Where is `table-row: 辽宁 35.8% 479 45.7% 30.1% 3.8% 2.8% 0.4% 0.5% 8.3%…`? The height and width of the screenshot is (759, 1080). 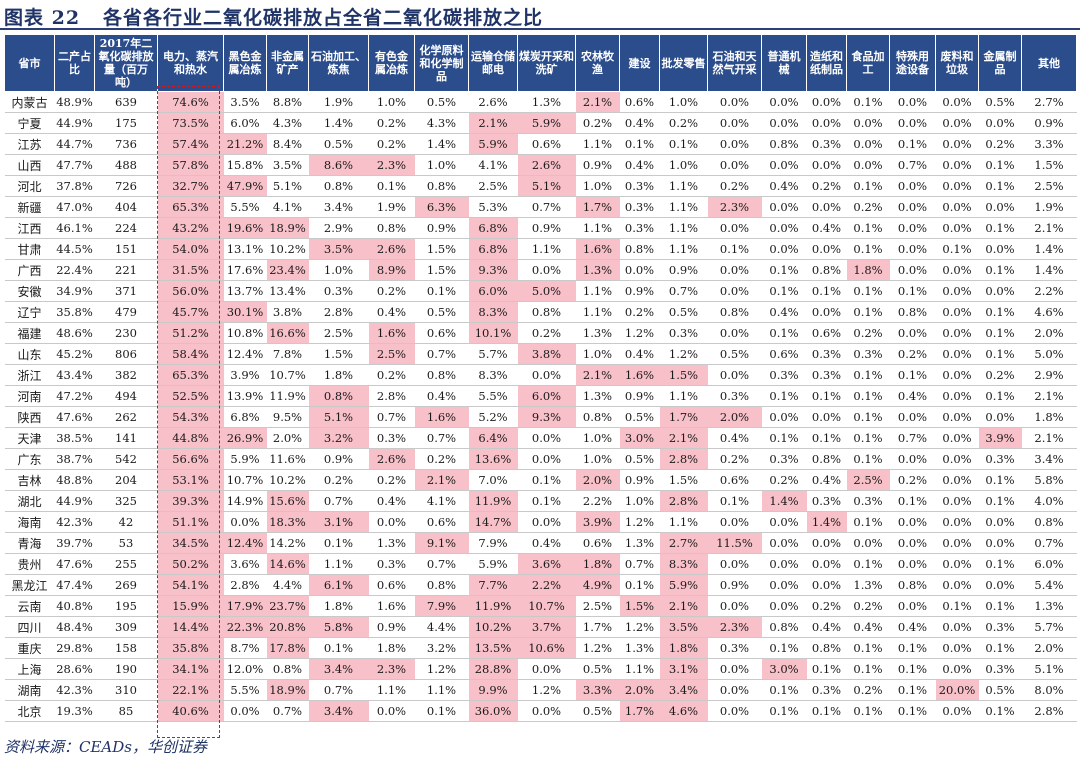 table-row: 辽宁 35.8% 479 45.7% 30.1% 3.8% 2.8% 0.4% 0.5% 8.3%… is located at coordinates (540, 312).